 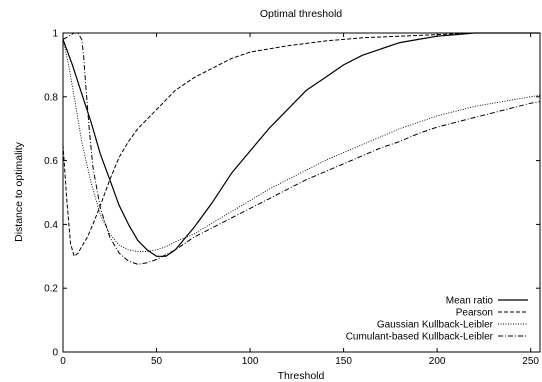 What do you see at coordinates (51, 97) in the screenshot?
I see `y-tick-label: 0.8` at bounding box center [51, 97].